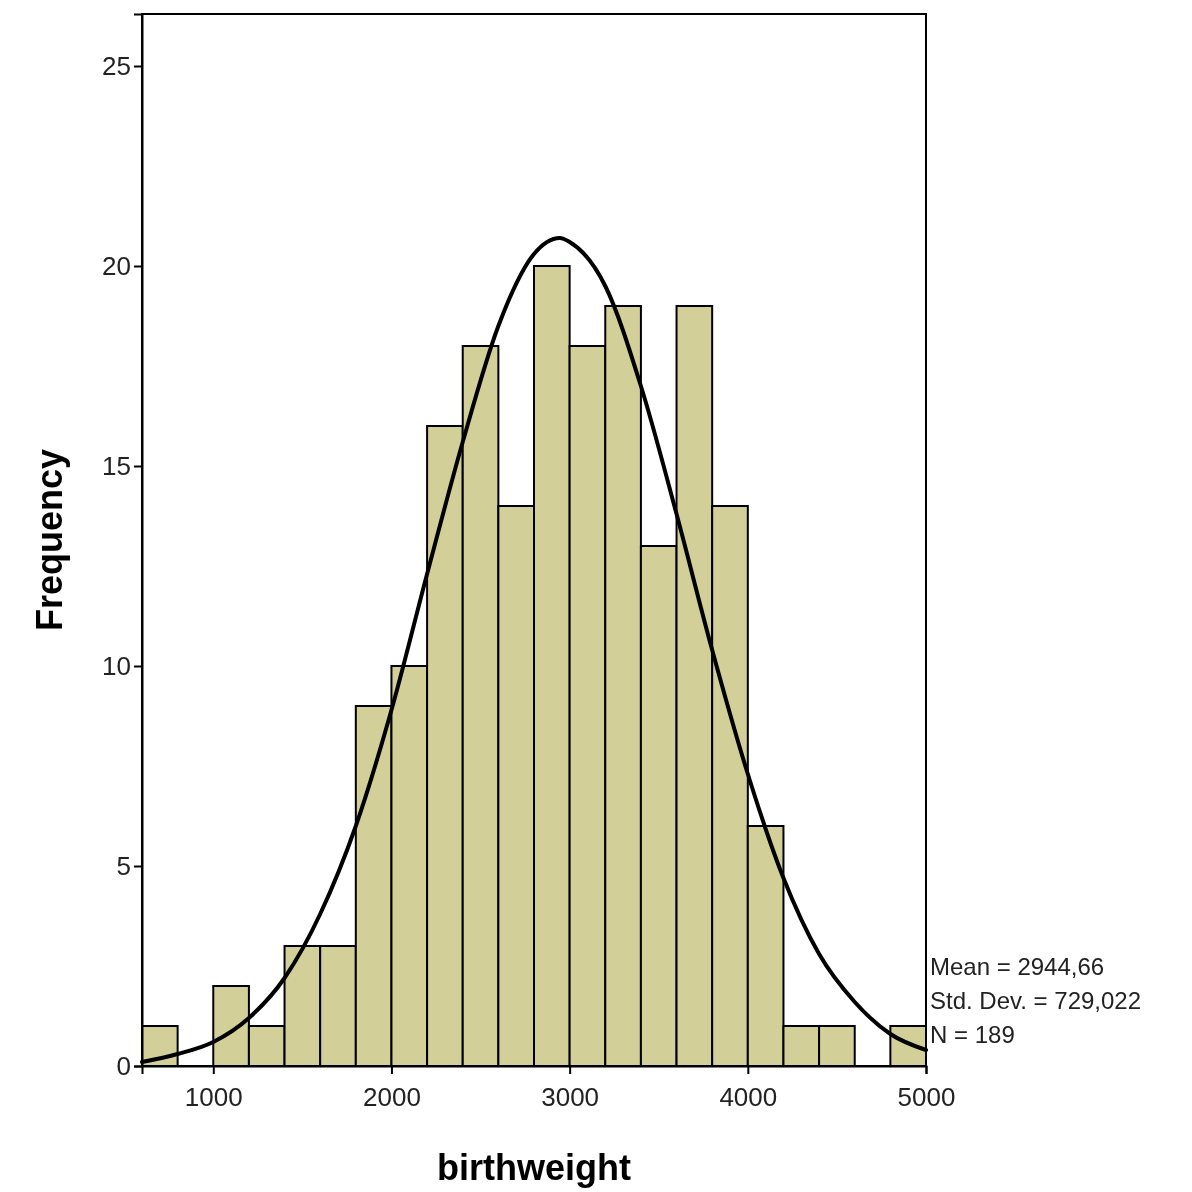 The height and width of the screenshot is (1192, 1192). Describe the element at coordinates (534, 1167) in the screenshot. I see `x-axis-title: birthweight` at that location.